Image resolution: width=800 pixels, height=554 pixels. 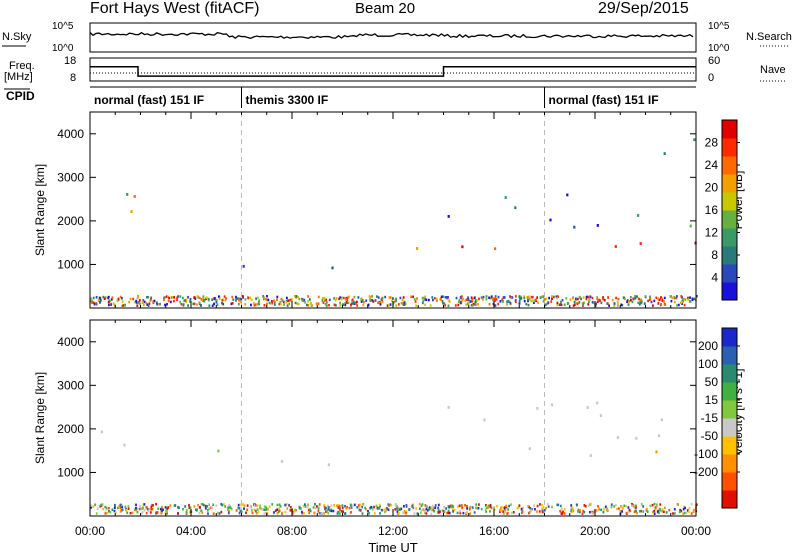 I want to click on colorbar-tick-label: -15, so click(x=710, y=418).